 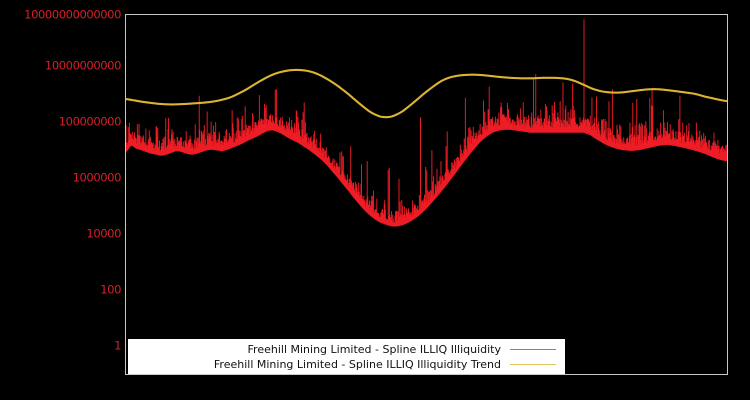 What do you see at coordinates (117, 345) in the screenshot?
I see `y-tick-label: 1` at bounding box center [117, 345].